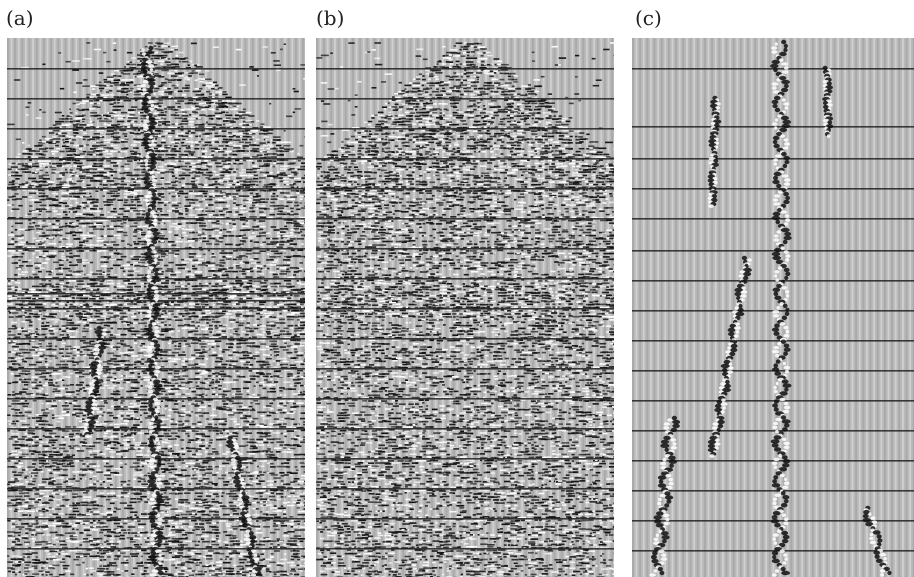 The height and width of the screenshot is (577, 914). I want to click on panel-c-lower-right-event, so click(877, 541).